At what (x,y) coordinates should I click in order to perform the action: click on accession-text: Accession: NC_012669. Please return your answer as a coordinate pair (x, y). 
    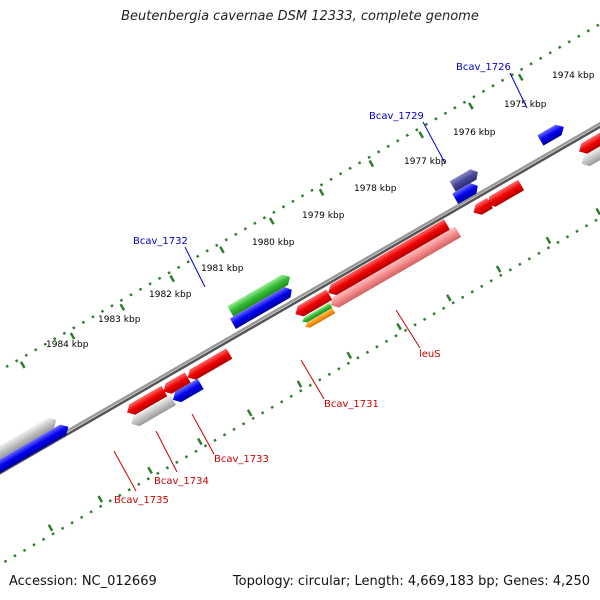
    Looking at the image, I should click on (83, 581).